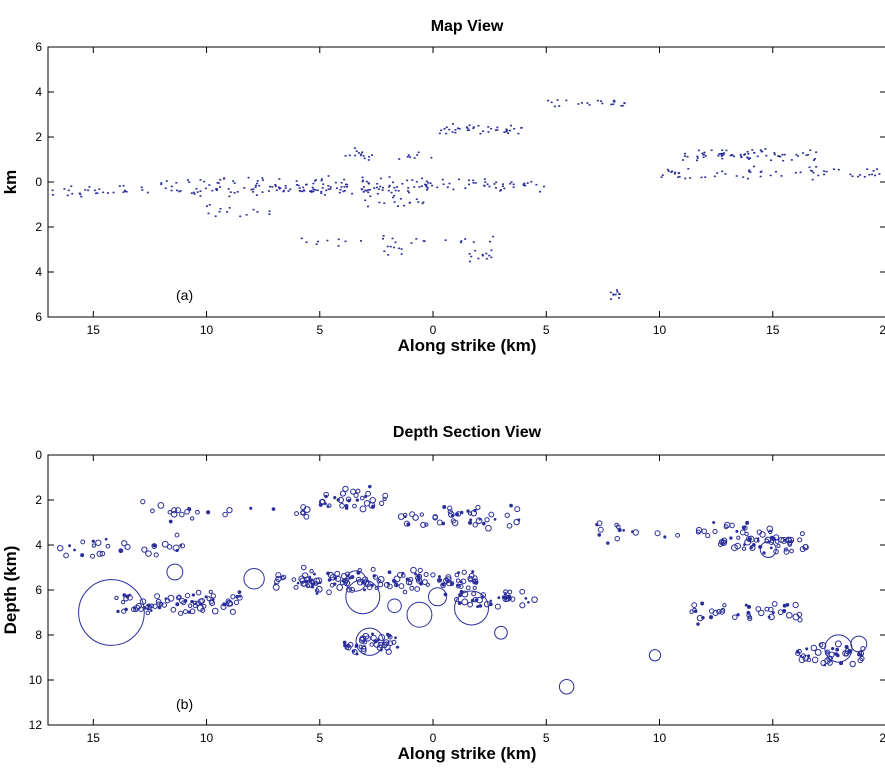  Describe the element at coordinates (38, 545) in the screenshot. I see `depth-section-ytick-label: 4` at that location.